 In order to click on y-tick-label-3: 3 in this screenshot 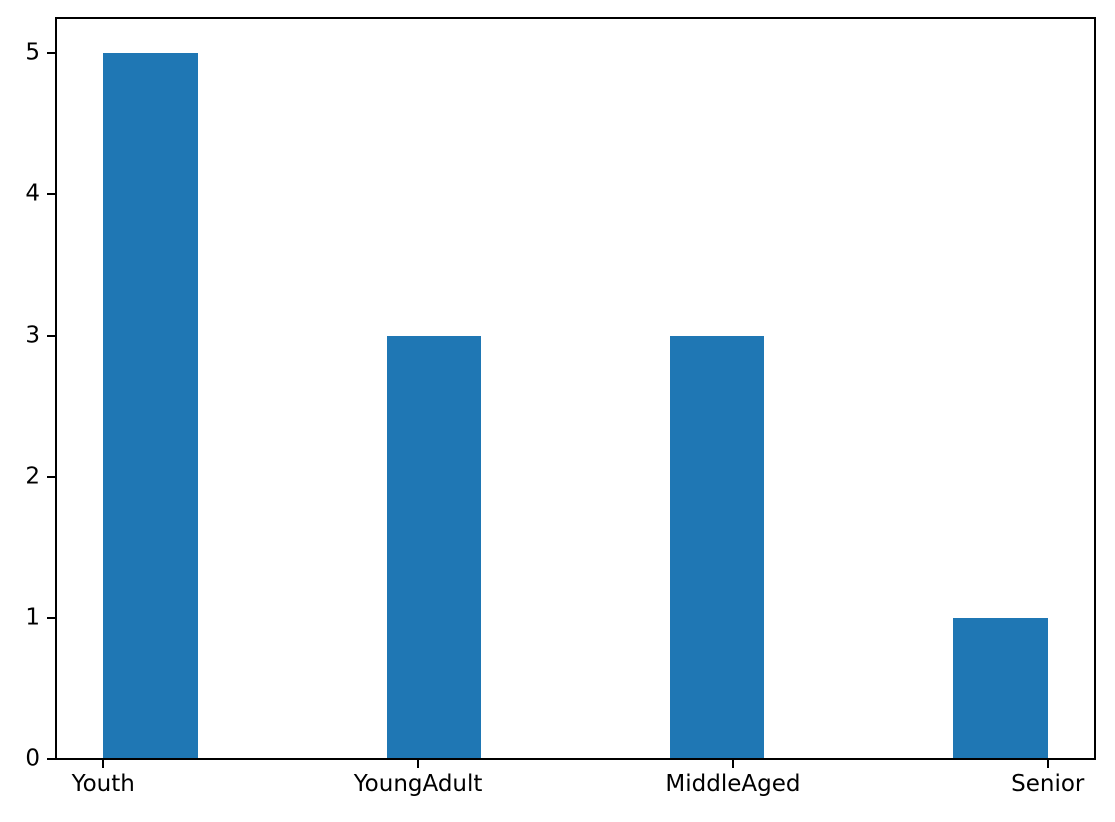, I will do `click(32, 335)`.